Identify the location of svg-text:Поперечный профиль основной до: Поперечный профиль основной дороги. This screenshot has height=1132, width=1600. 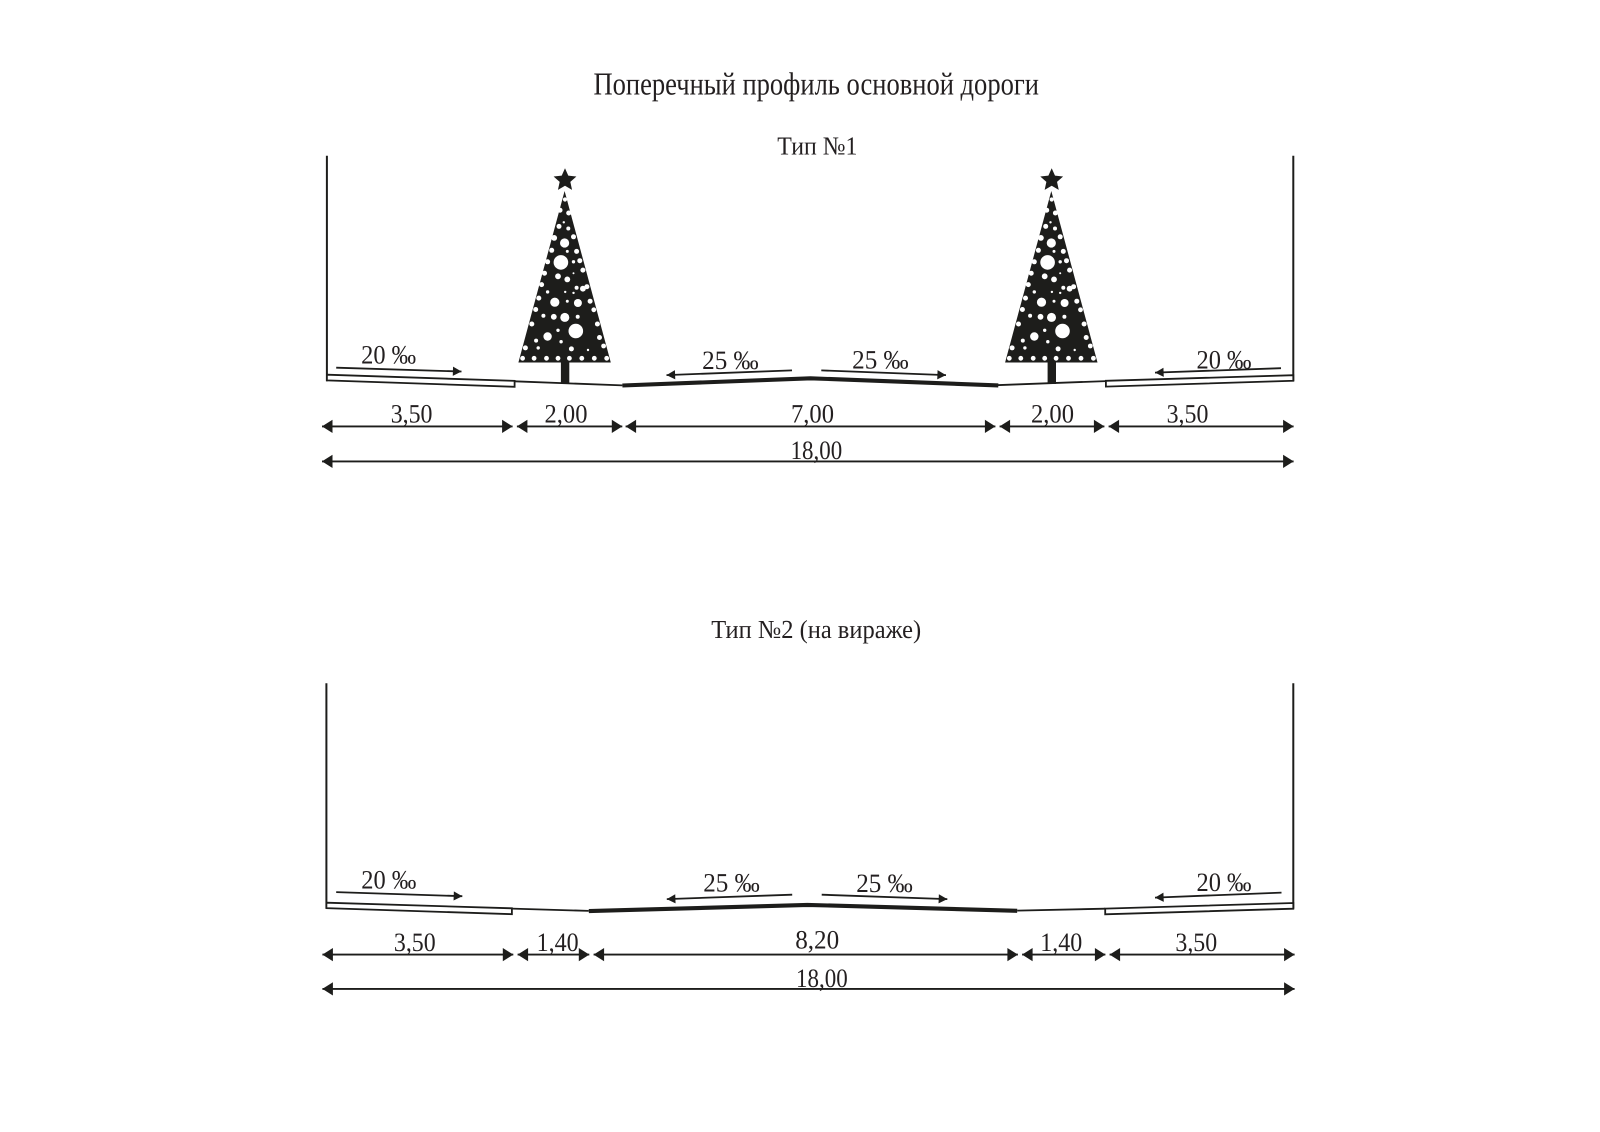
(816, 84).